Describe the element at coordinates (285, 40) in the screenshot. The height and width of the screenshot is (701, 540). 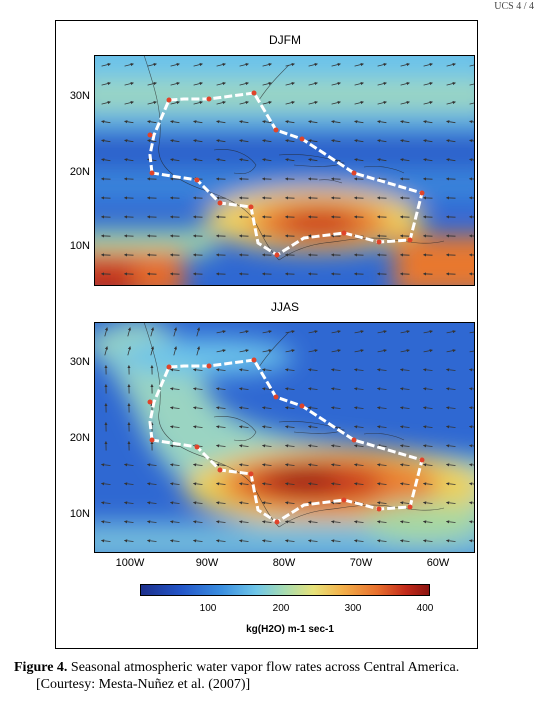
I see `panel-title-djfm: DJFM` at that location.